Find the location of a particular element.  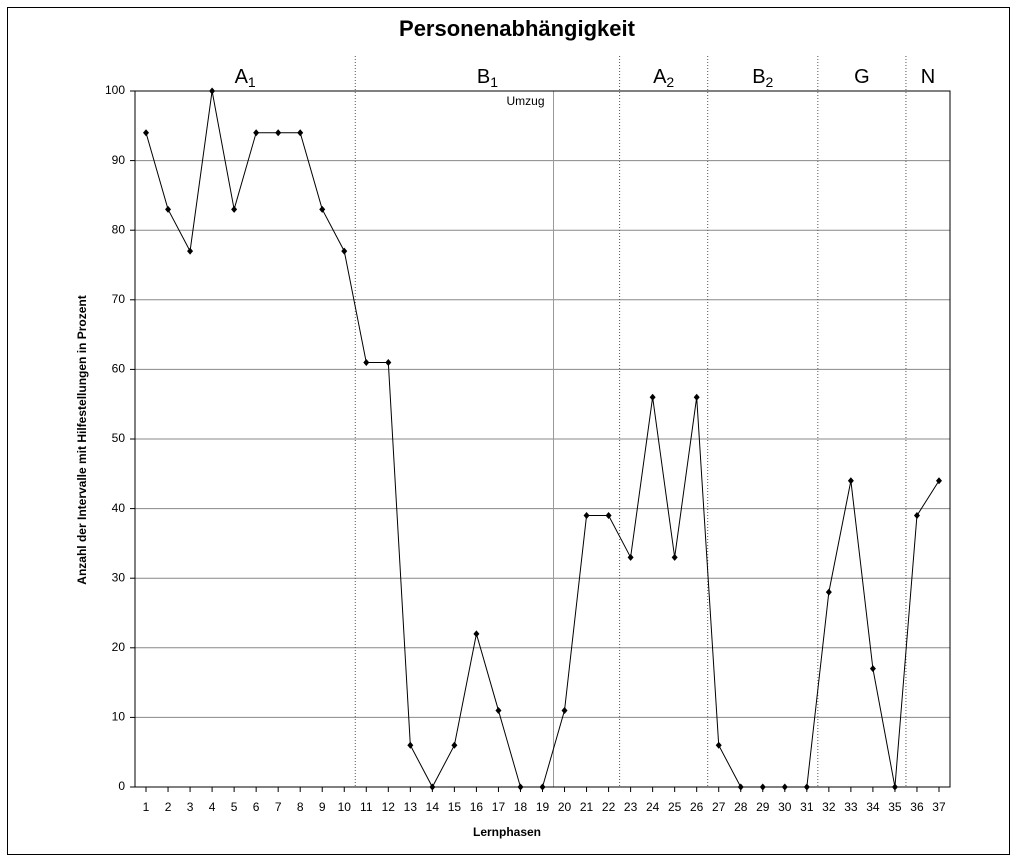

x-tick-label: 3 is located at coordinates (190, 807).